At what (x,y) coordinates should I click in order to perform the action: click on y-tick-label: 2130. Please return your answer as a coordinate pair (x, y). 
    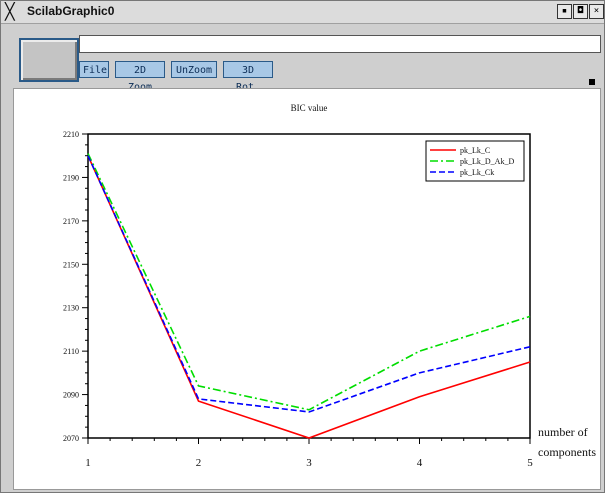
    Looking at the image, I should click on (71, 308).